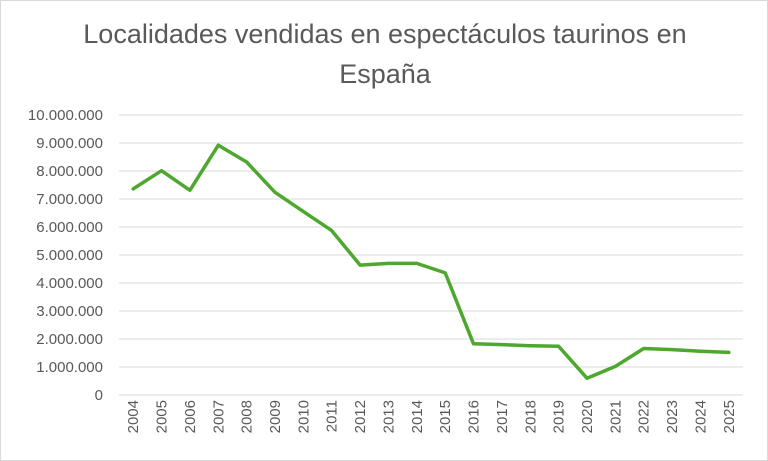 The height and width of the screenshot is (461, 768). What do you see at coordinates (303, 416) in the screenshot?
I see `x-tick-label: 2010` at bounding box center [303, 416].